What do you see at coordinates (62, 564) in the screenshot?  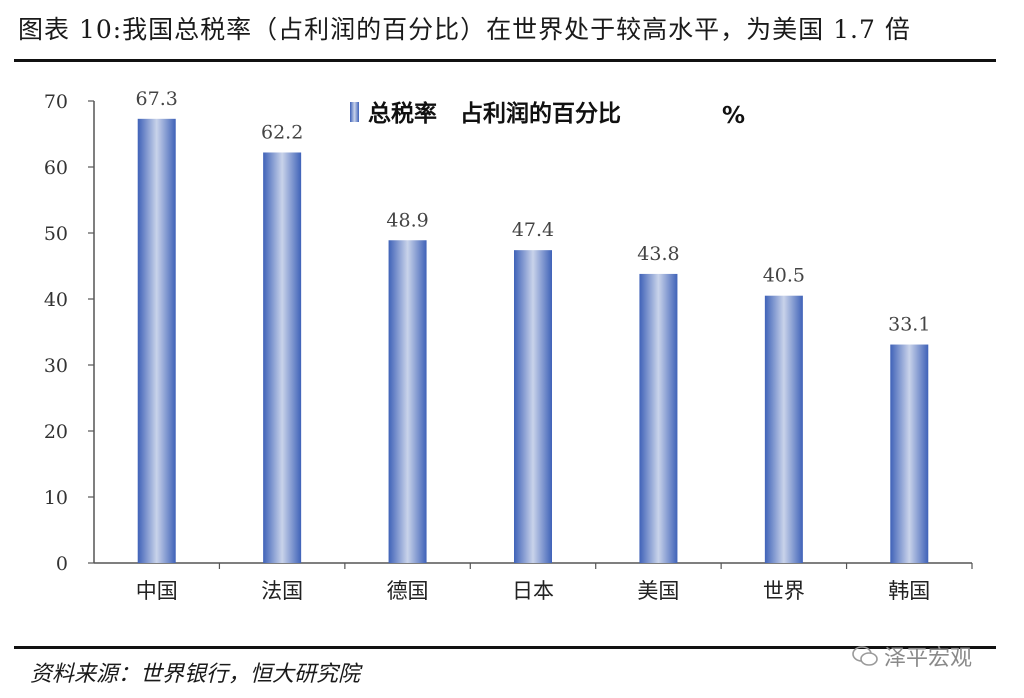 I see `y-tick-label: 0` at bounding box center [62, 564].